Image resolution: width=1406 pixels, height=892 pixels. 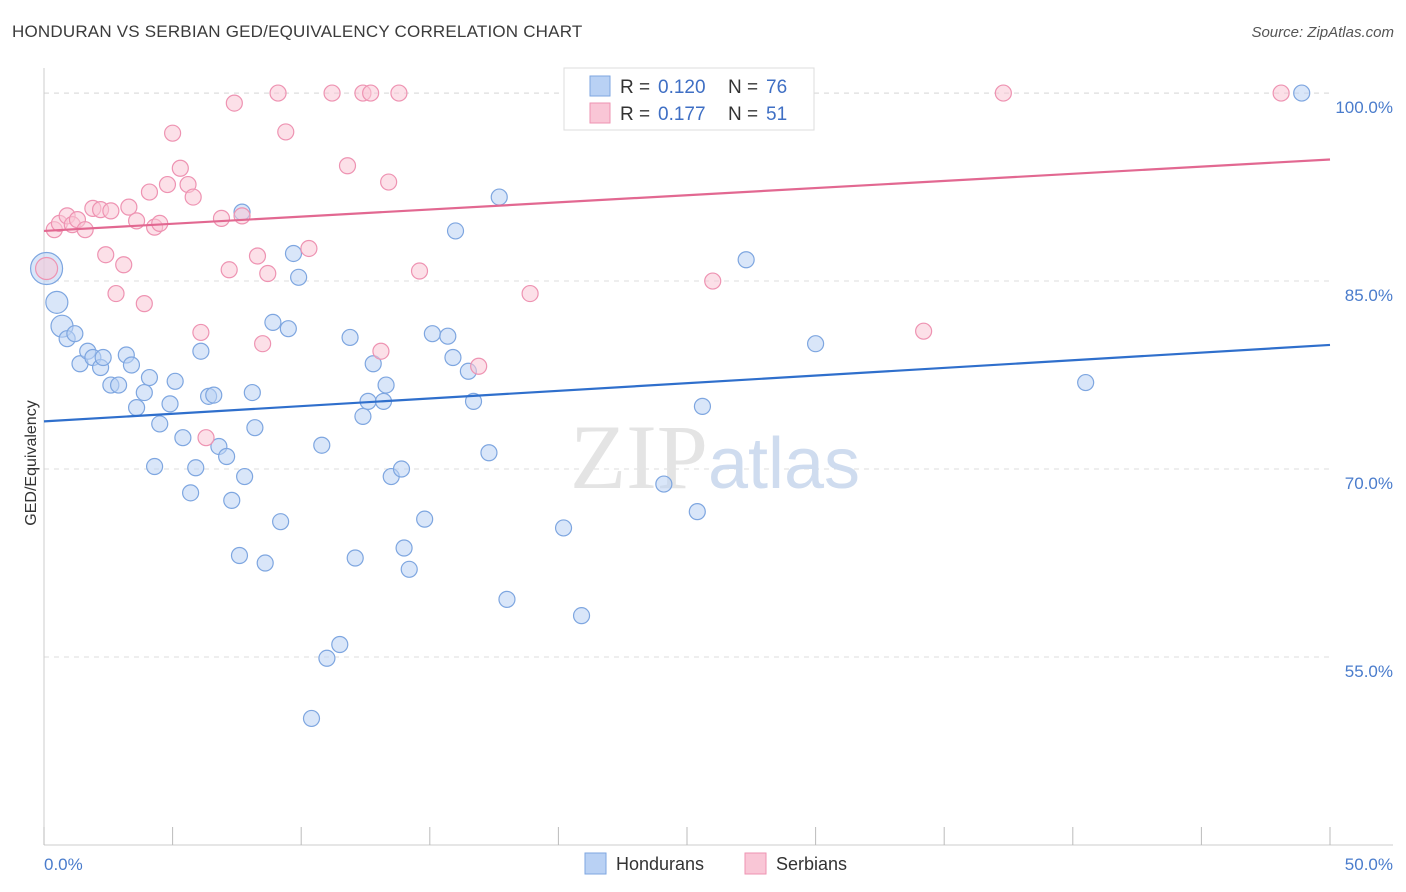 What do you see at coordinates (776, 114) in the screenshot?
I see `legend-n-value-serbians: 51` at bounding box center [776, 114].